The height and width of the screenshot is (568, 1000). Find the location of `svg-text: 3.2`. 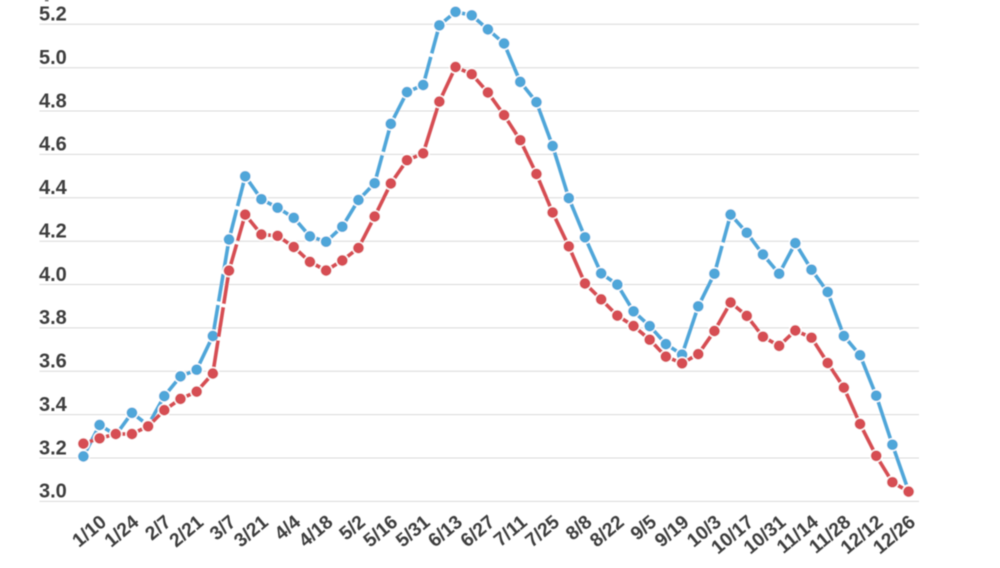

svg-text: 3.2 is located at coordinates (53, 448).